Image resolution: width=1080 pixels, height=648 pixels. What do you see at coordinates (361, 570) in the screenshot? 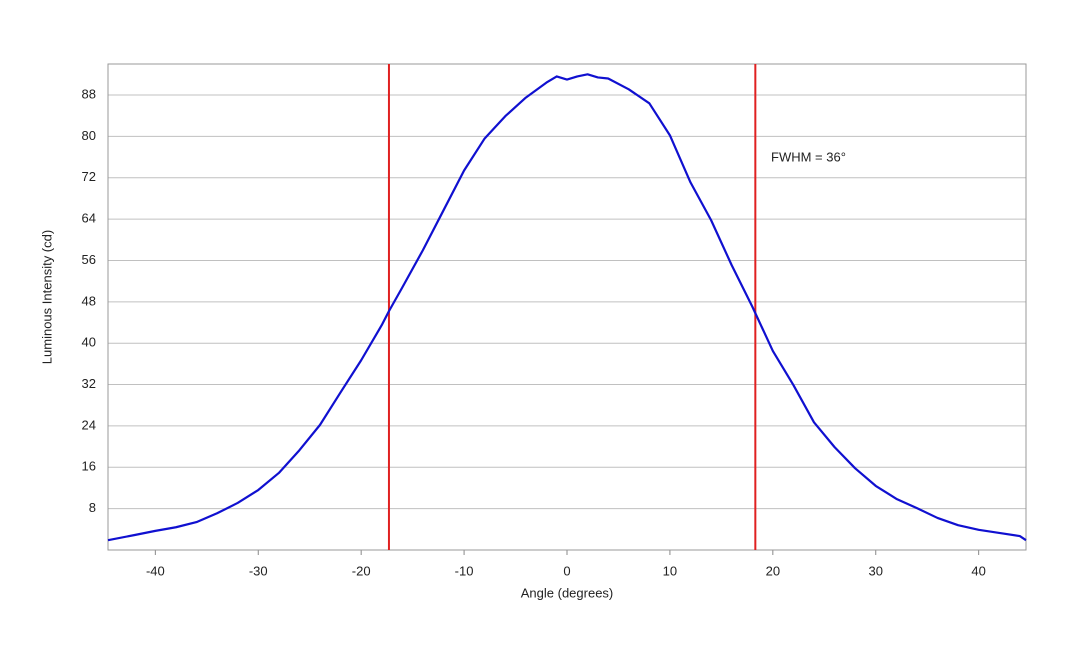
I see `x-tick-label: -20` at bounding box center [361, 570].